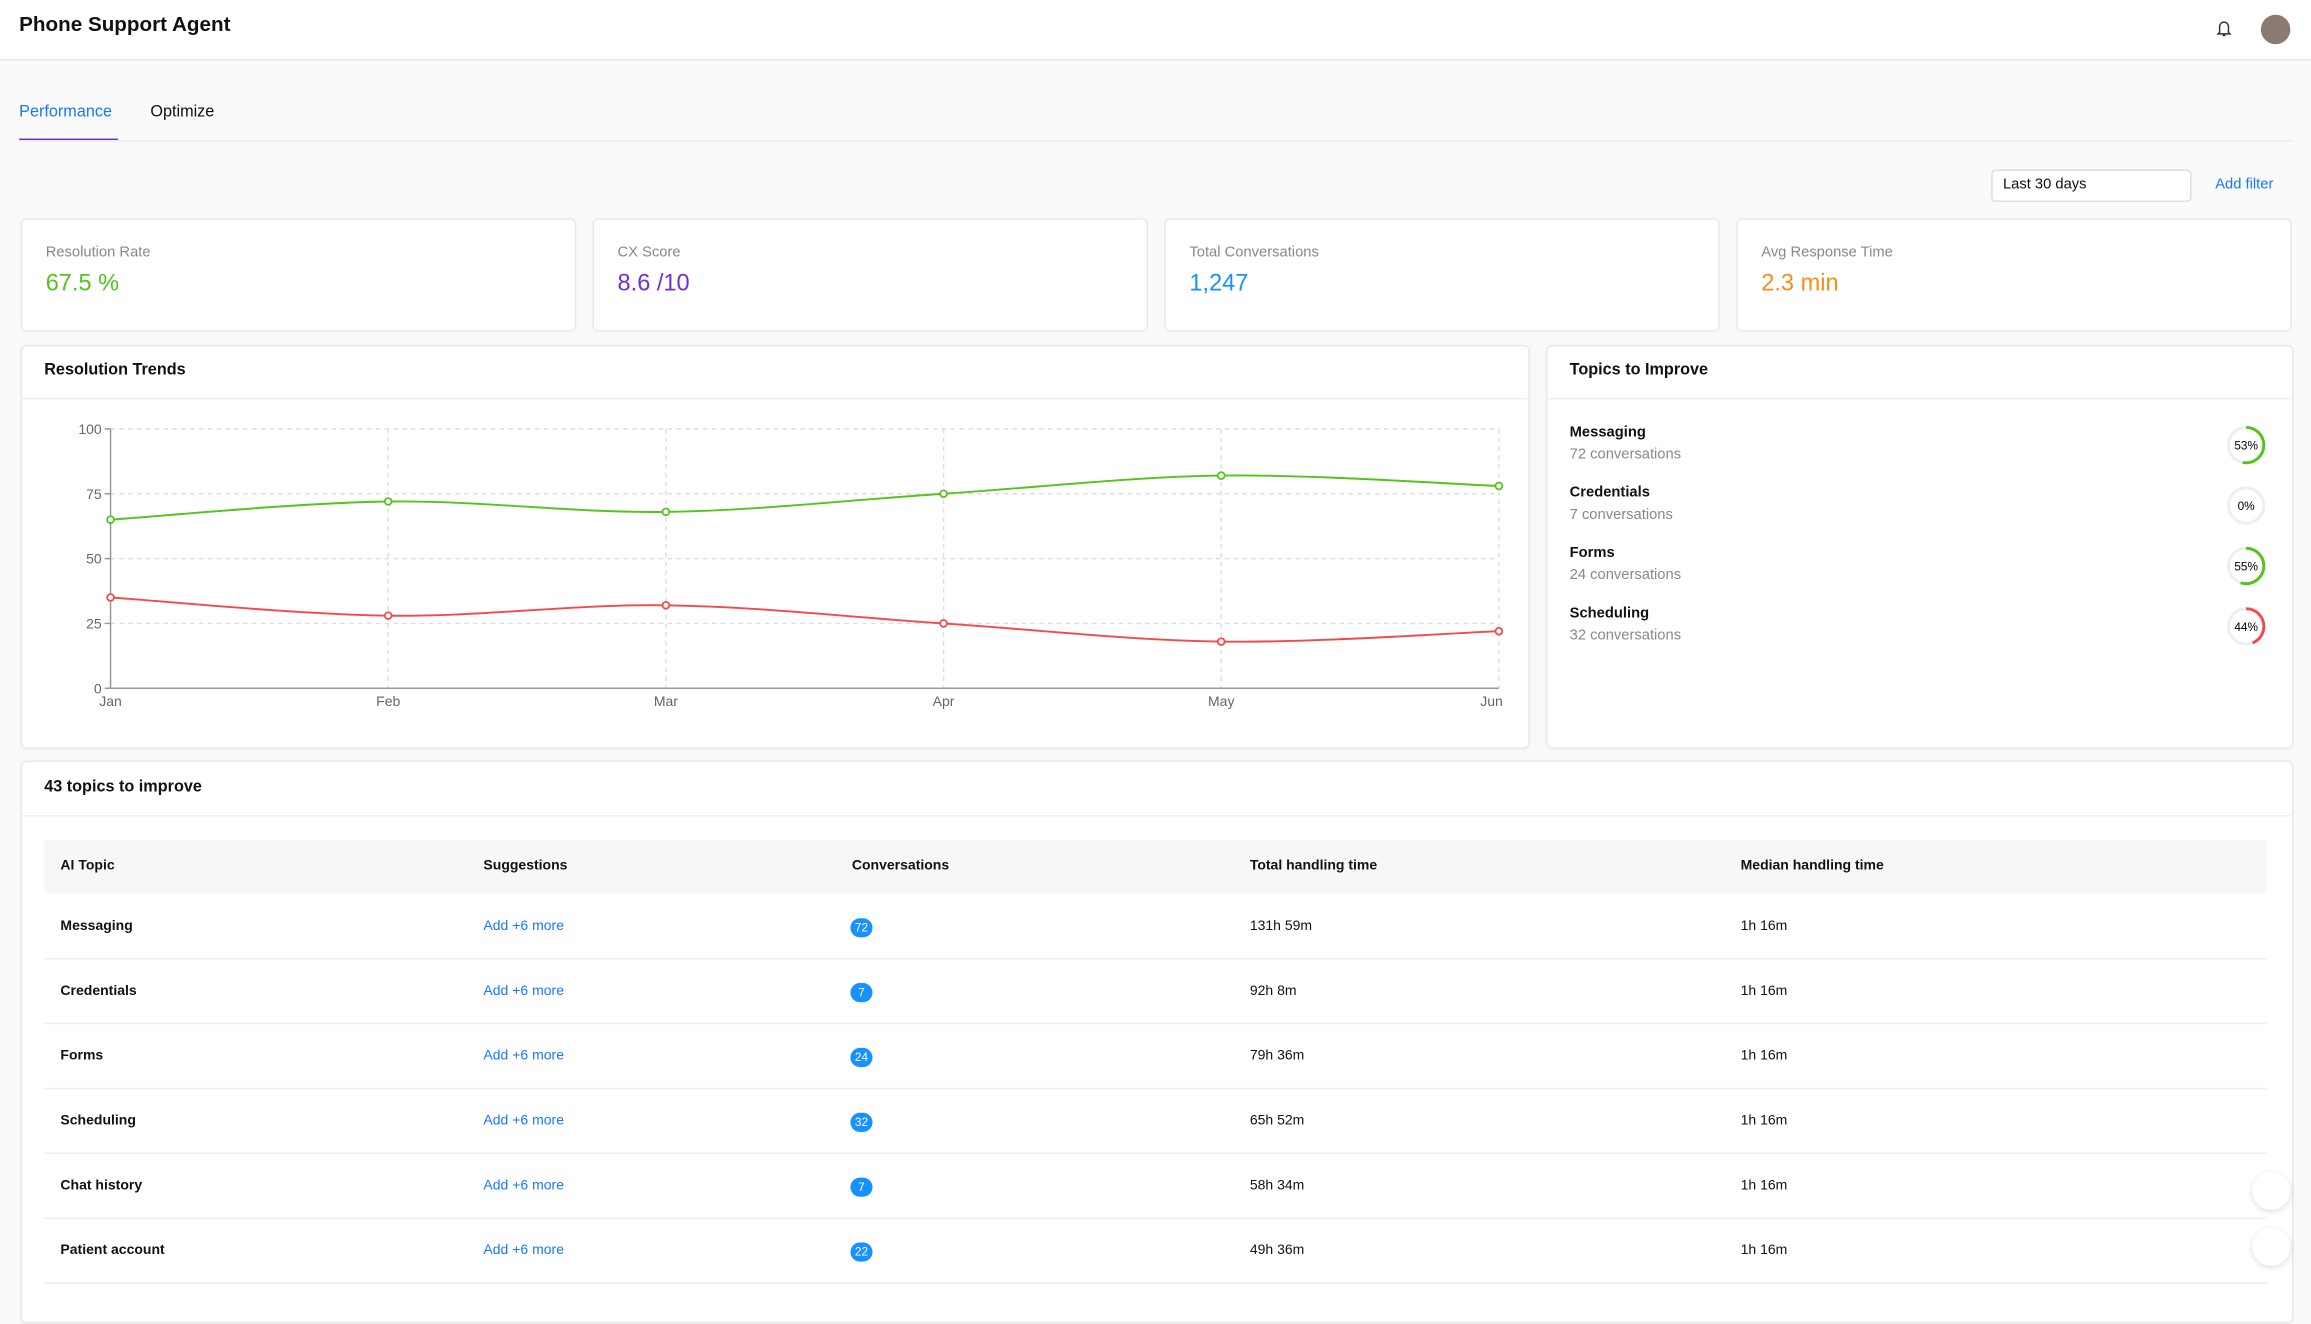 Image resolution: width=2311 pixels, height=1324 pixels. Describe the element at coordinates (1827, 253) in the screenshot. I see `kpi-label: Avg Response Time` at that location.